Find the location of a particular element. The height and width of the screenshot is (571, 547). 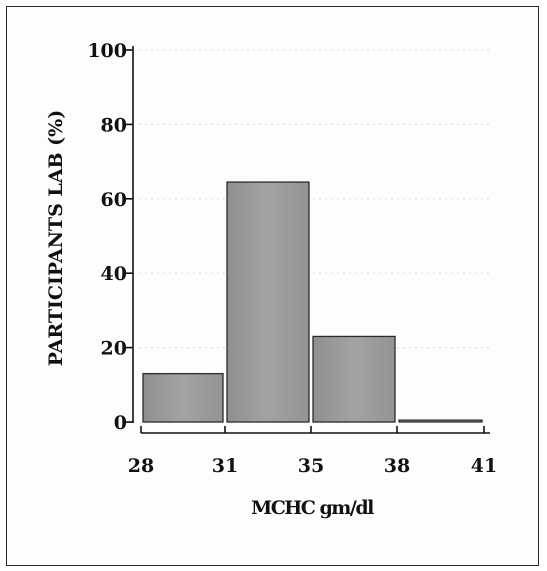

x-tick-label-38: 38 is located at coordinates (397, 466).